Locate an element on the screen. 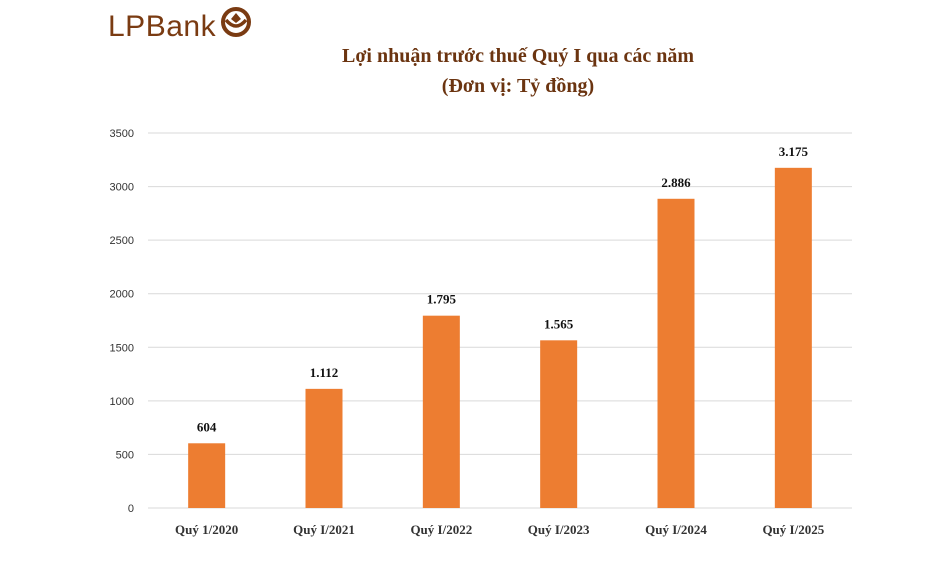  y-tick-label: 3500 is located at coordinates (122, 134).